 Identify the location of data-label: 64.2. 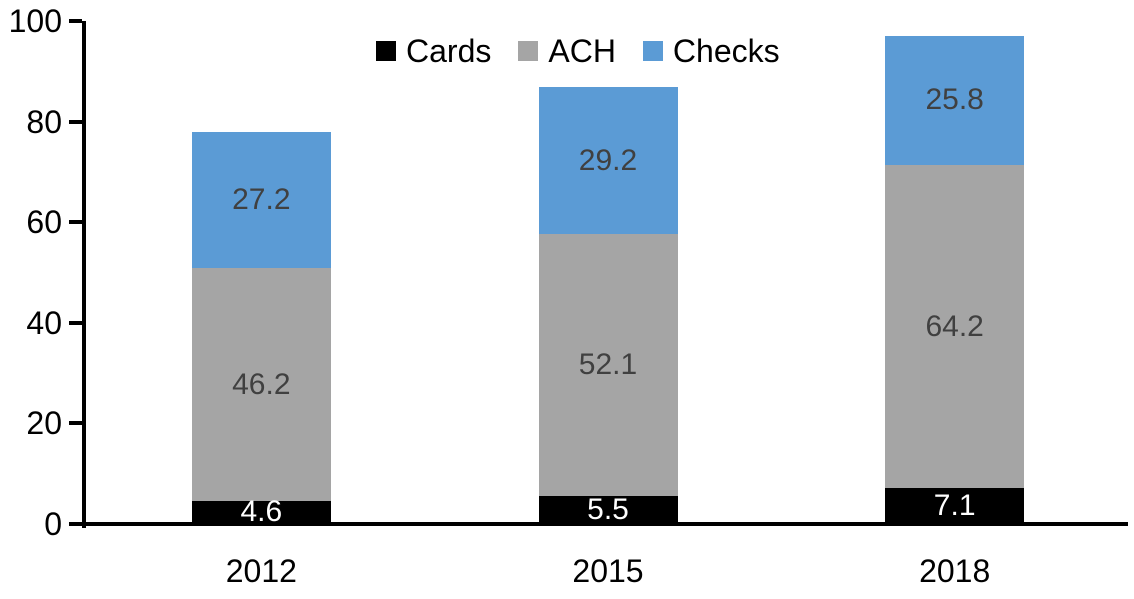
(954, 326).